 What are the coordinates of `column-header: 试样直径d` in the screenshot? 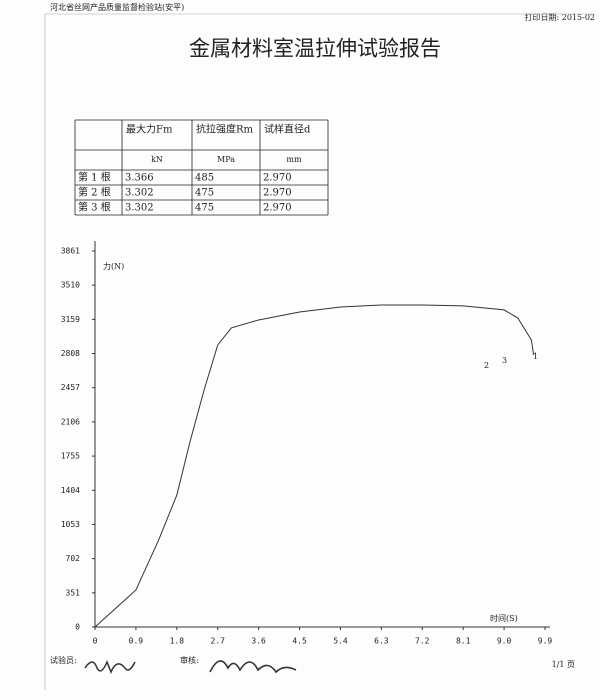 It's located at (287, 129).